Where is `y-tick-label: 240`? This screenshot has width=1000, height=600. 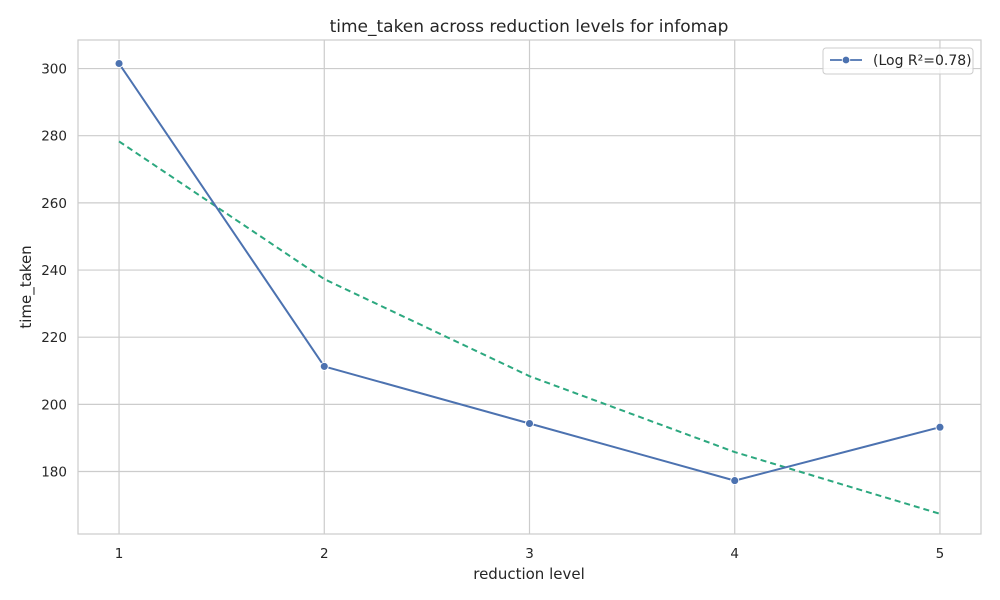
y-tick-label: 240 is located at coordinates (54, 271).